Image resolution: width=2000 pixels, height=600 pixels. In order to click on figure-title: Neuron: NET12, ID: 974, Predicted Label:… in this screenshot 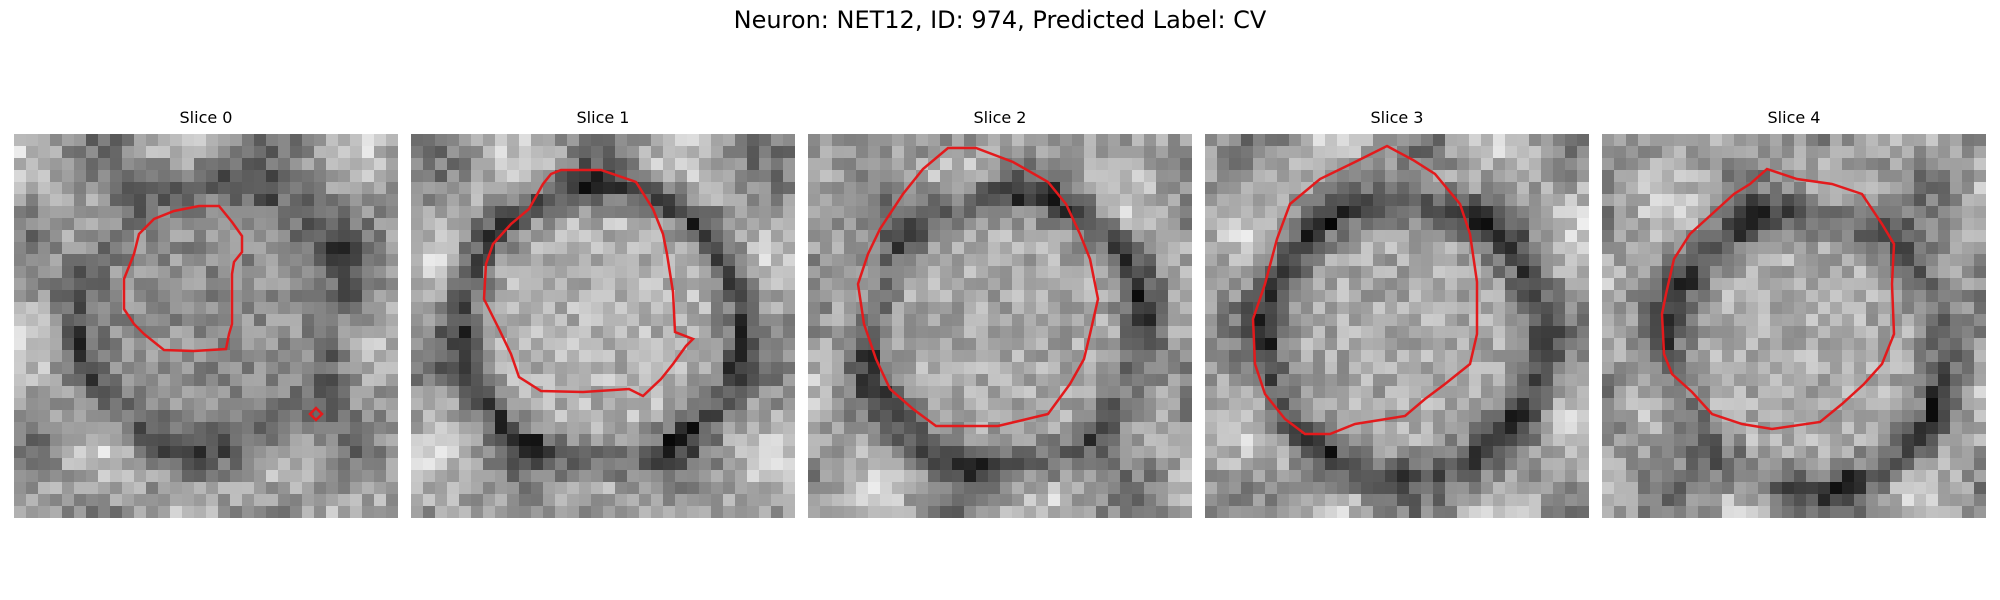, I will do `click(1000, 20)`.